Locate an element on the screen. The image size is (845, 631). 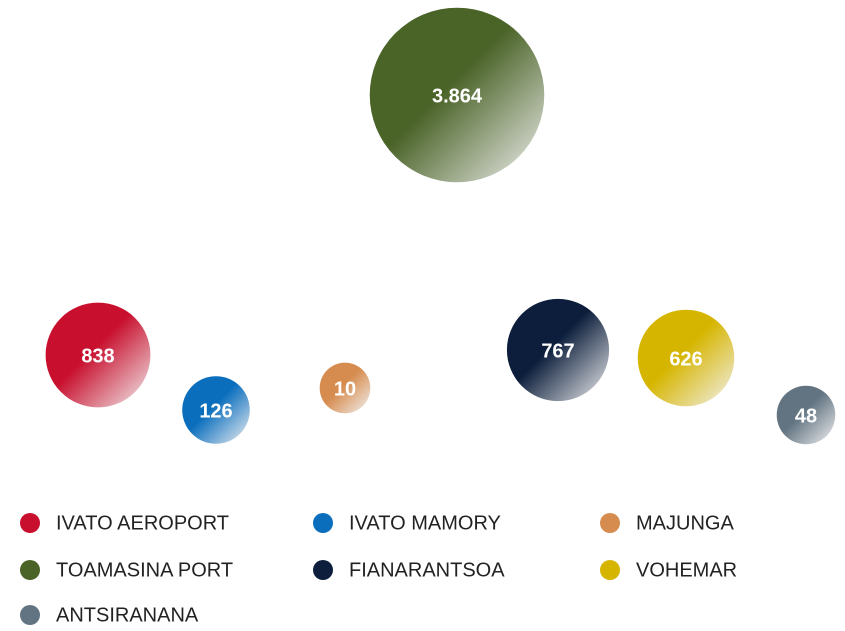
value-label: 626 is located at coordinates (685, 359).